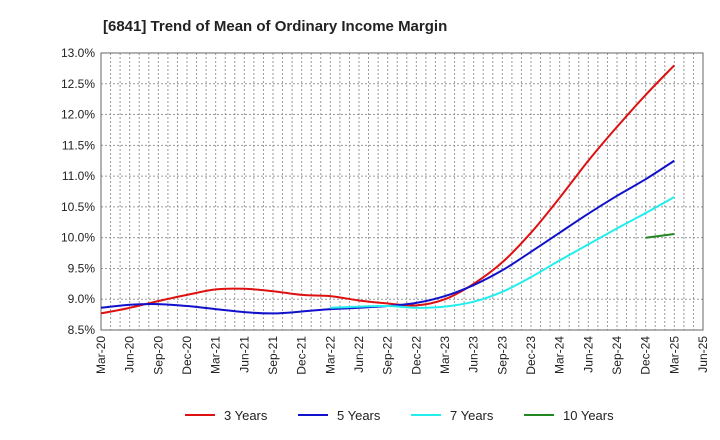 This screenshot has height=440, width=720. What do you see at coordinates (82, 268) in the screenshot?
I see `y-tick-label: 9.5%` at bounding box center [82, 268].